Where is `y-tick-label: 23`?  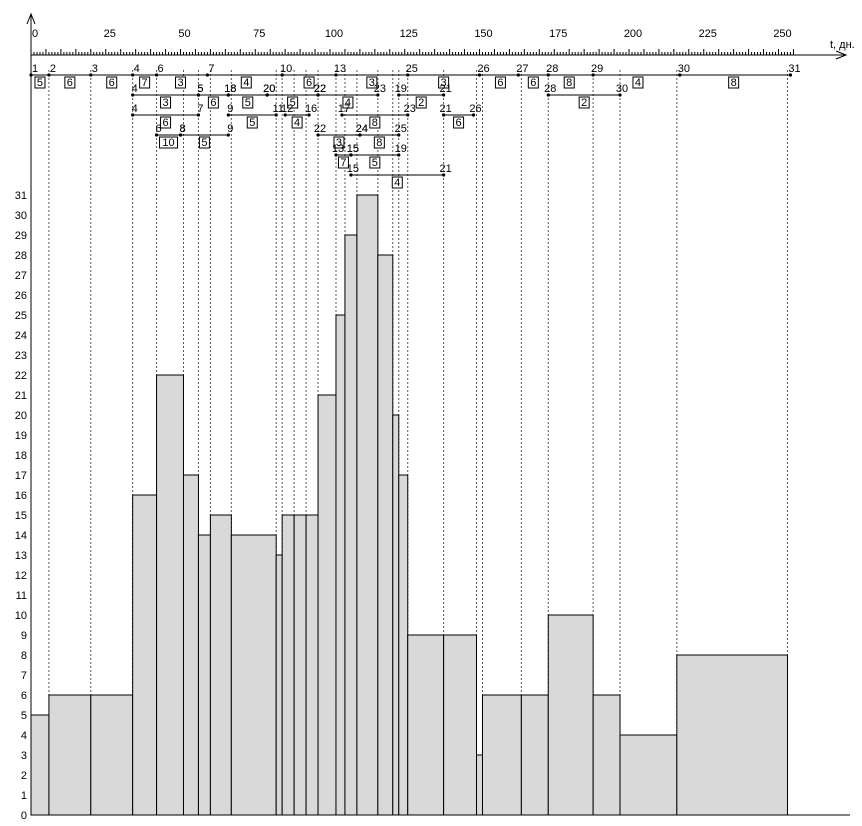
y-tick-label: 23 is located at coordinates (21, 356).